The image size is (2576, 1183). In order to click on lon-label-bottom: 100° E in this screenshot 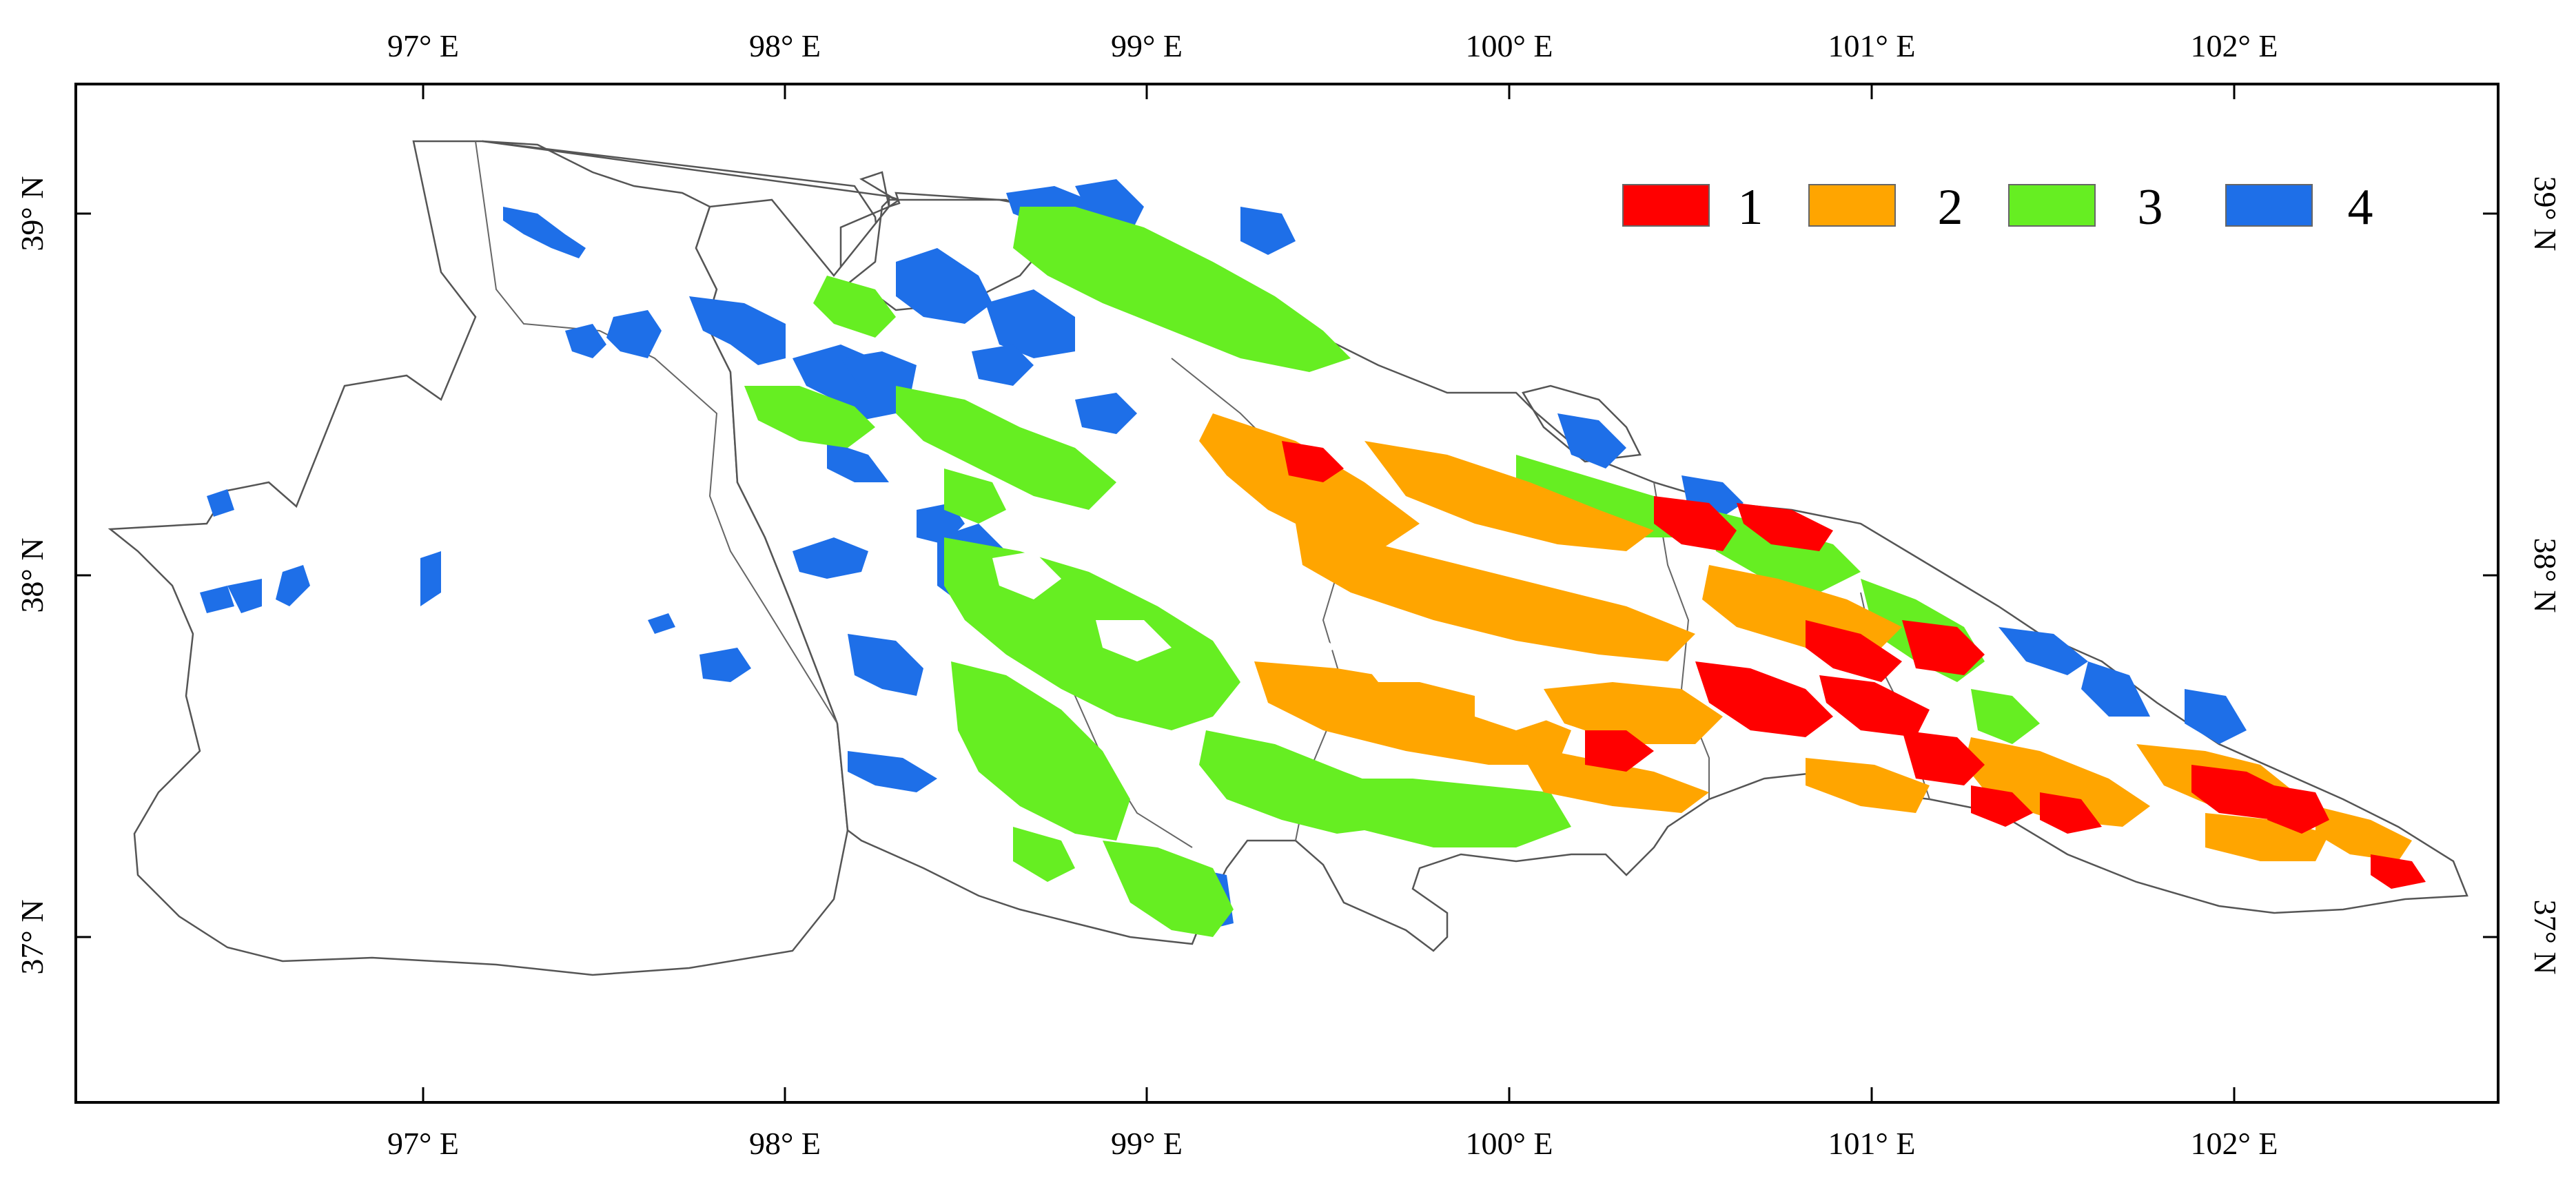, I will do `click(1509, 1143)`.